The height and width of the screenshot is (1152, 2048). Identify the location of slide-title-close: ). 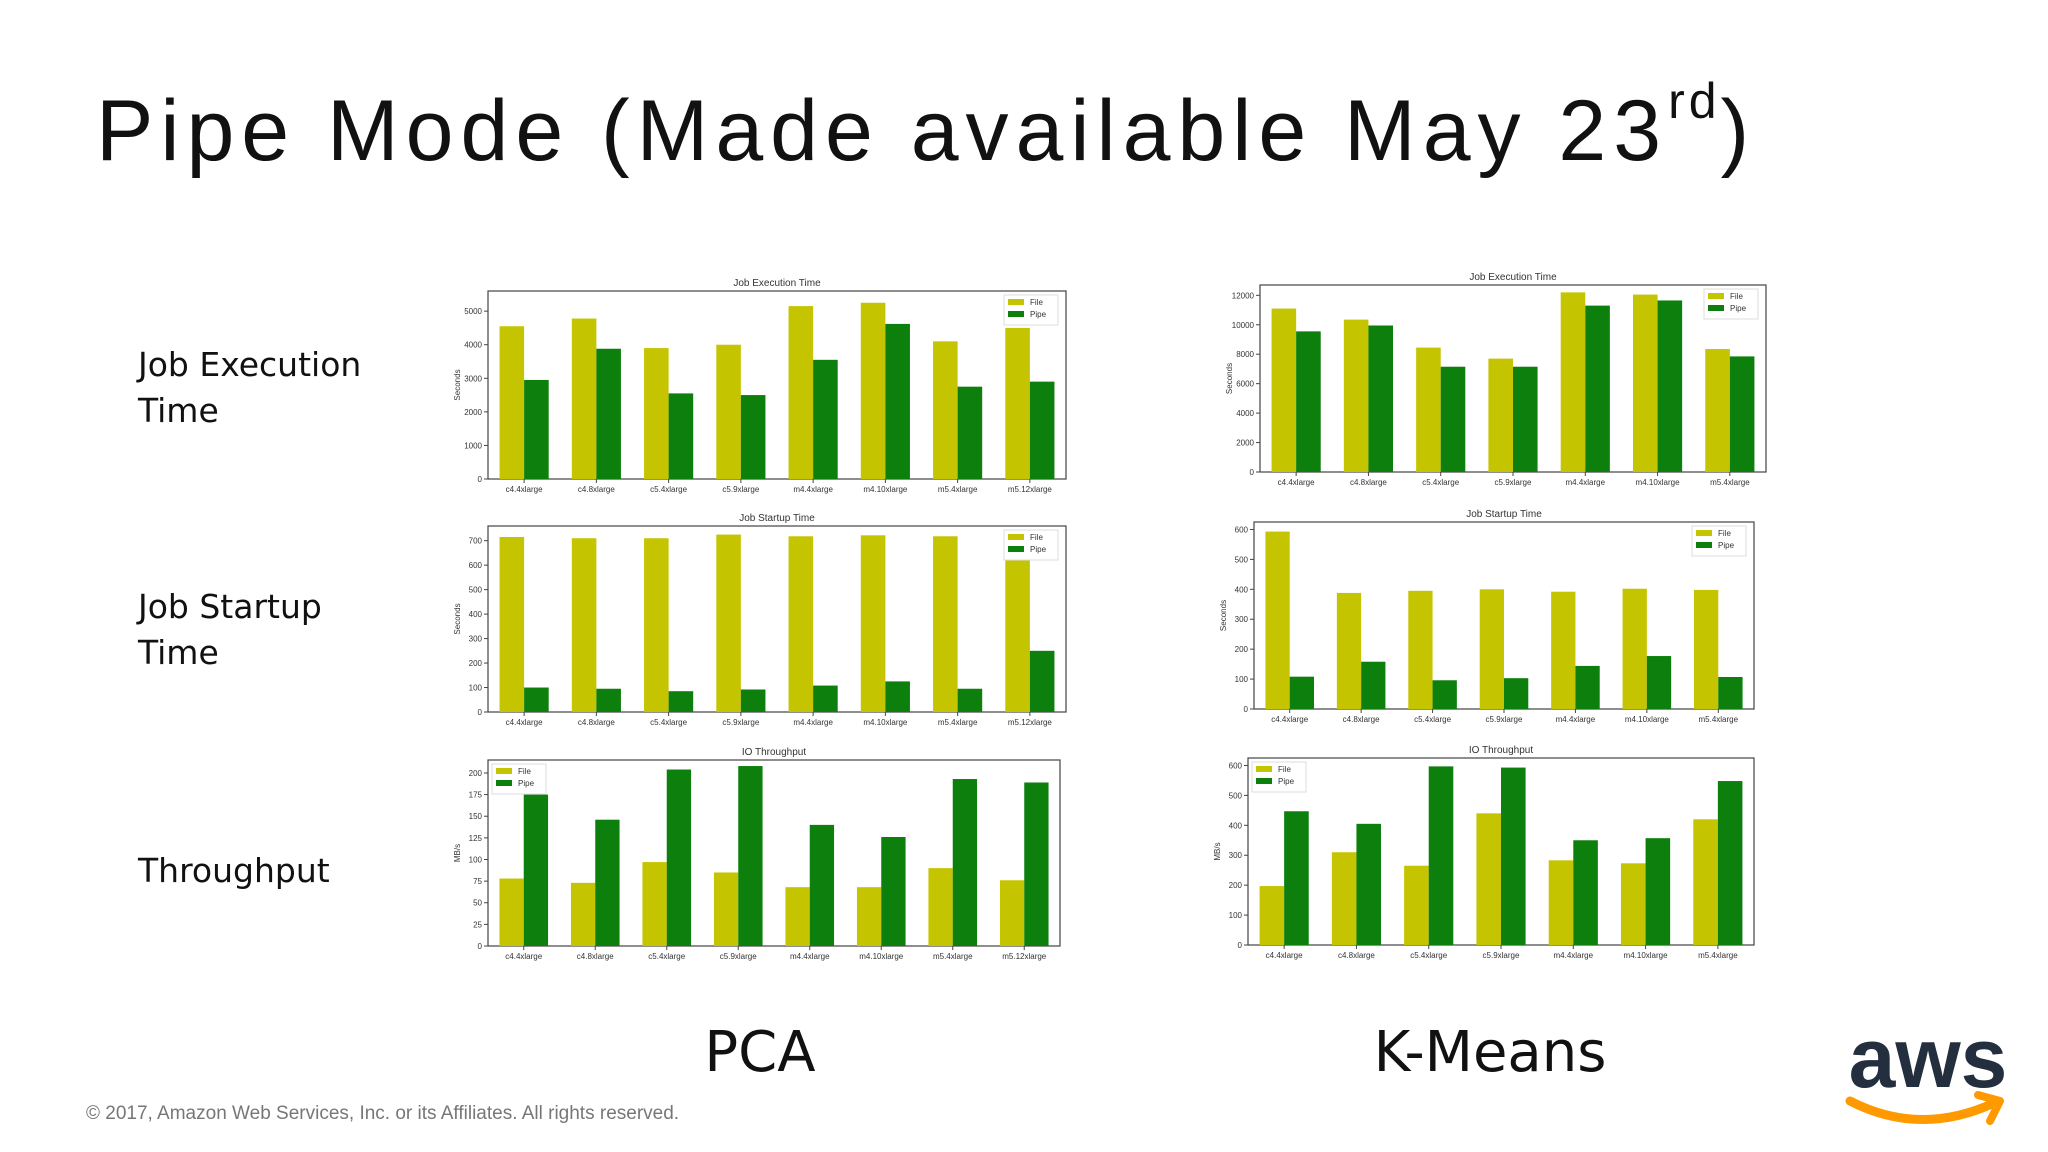
(1738, 131).